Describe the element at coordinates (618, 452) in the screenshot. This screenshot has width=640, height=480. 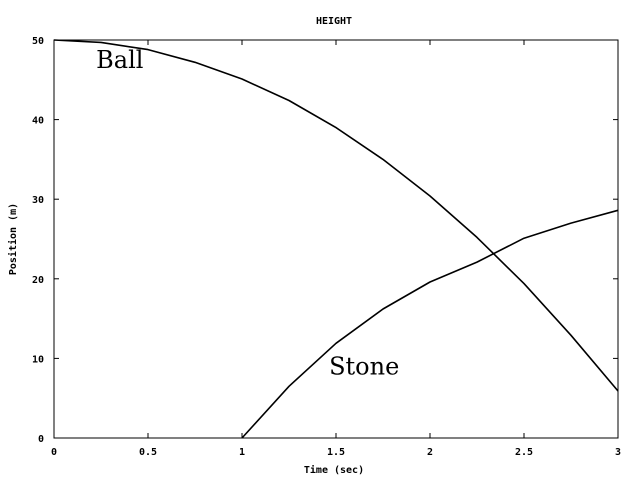
I see `x-tick-label: 3` at that location.